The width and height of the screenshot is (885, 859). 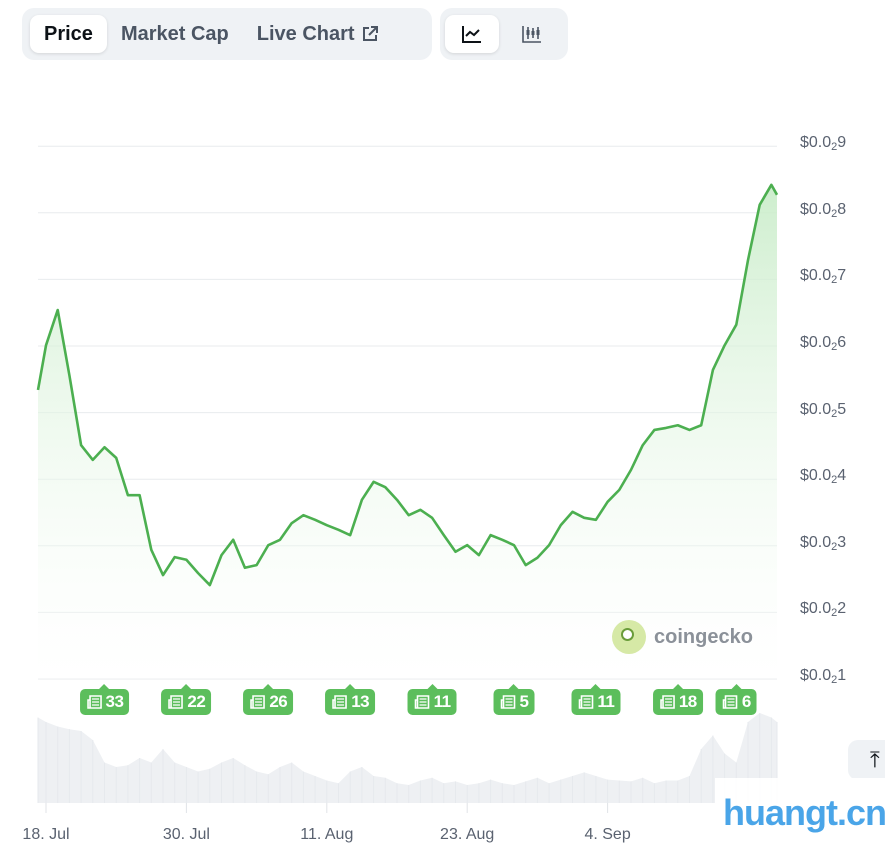 I want to click on line-chart-icon, so click(x=471, y=34).